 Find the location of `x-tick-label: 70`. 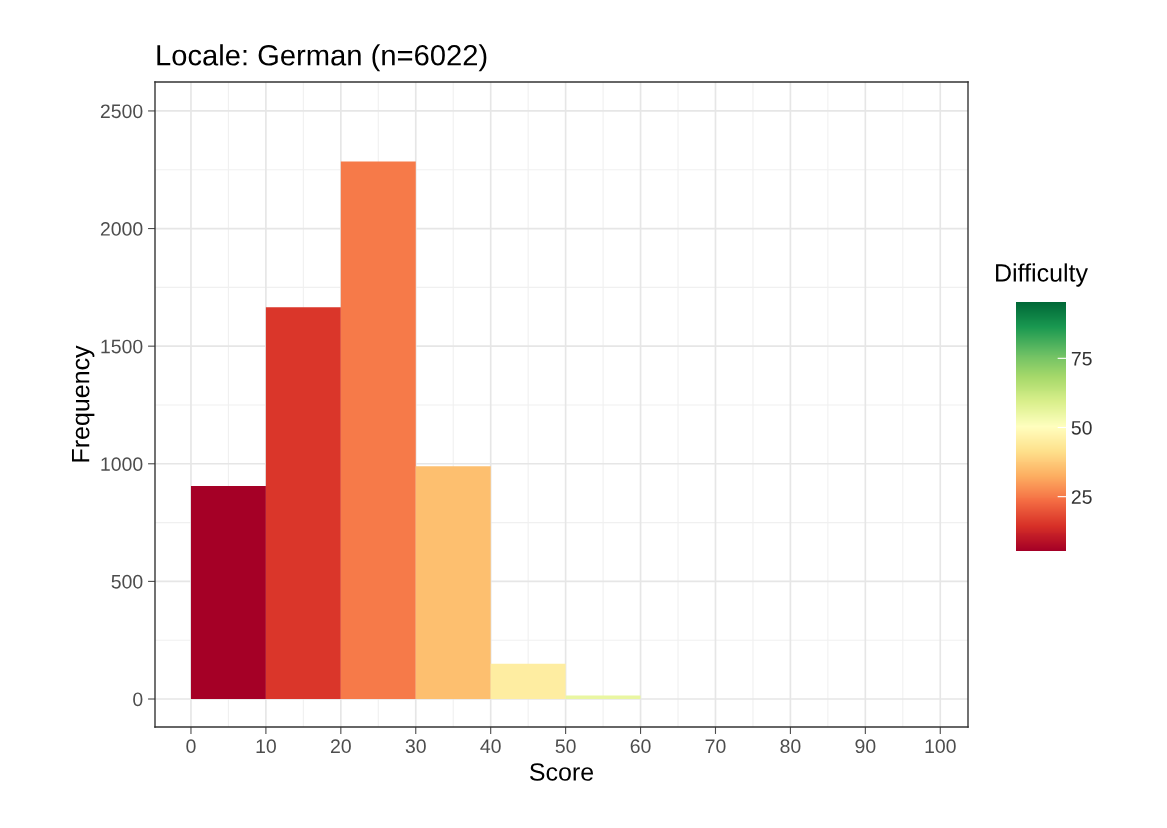

x-tick-label: 70 is located at coordinates (715, 746).